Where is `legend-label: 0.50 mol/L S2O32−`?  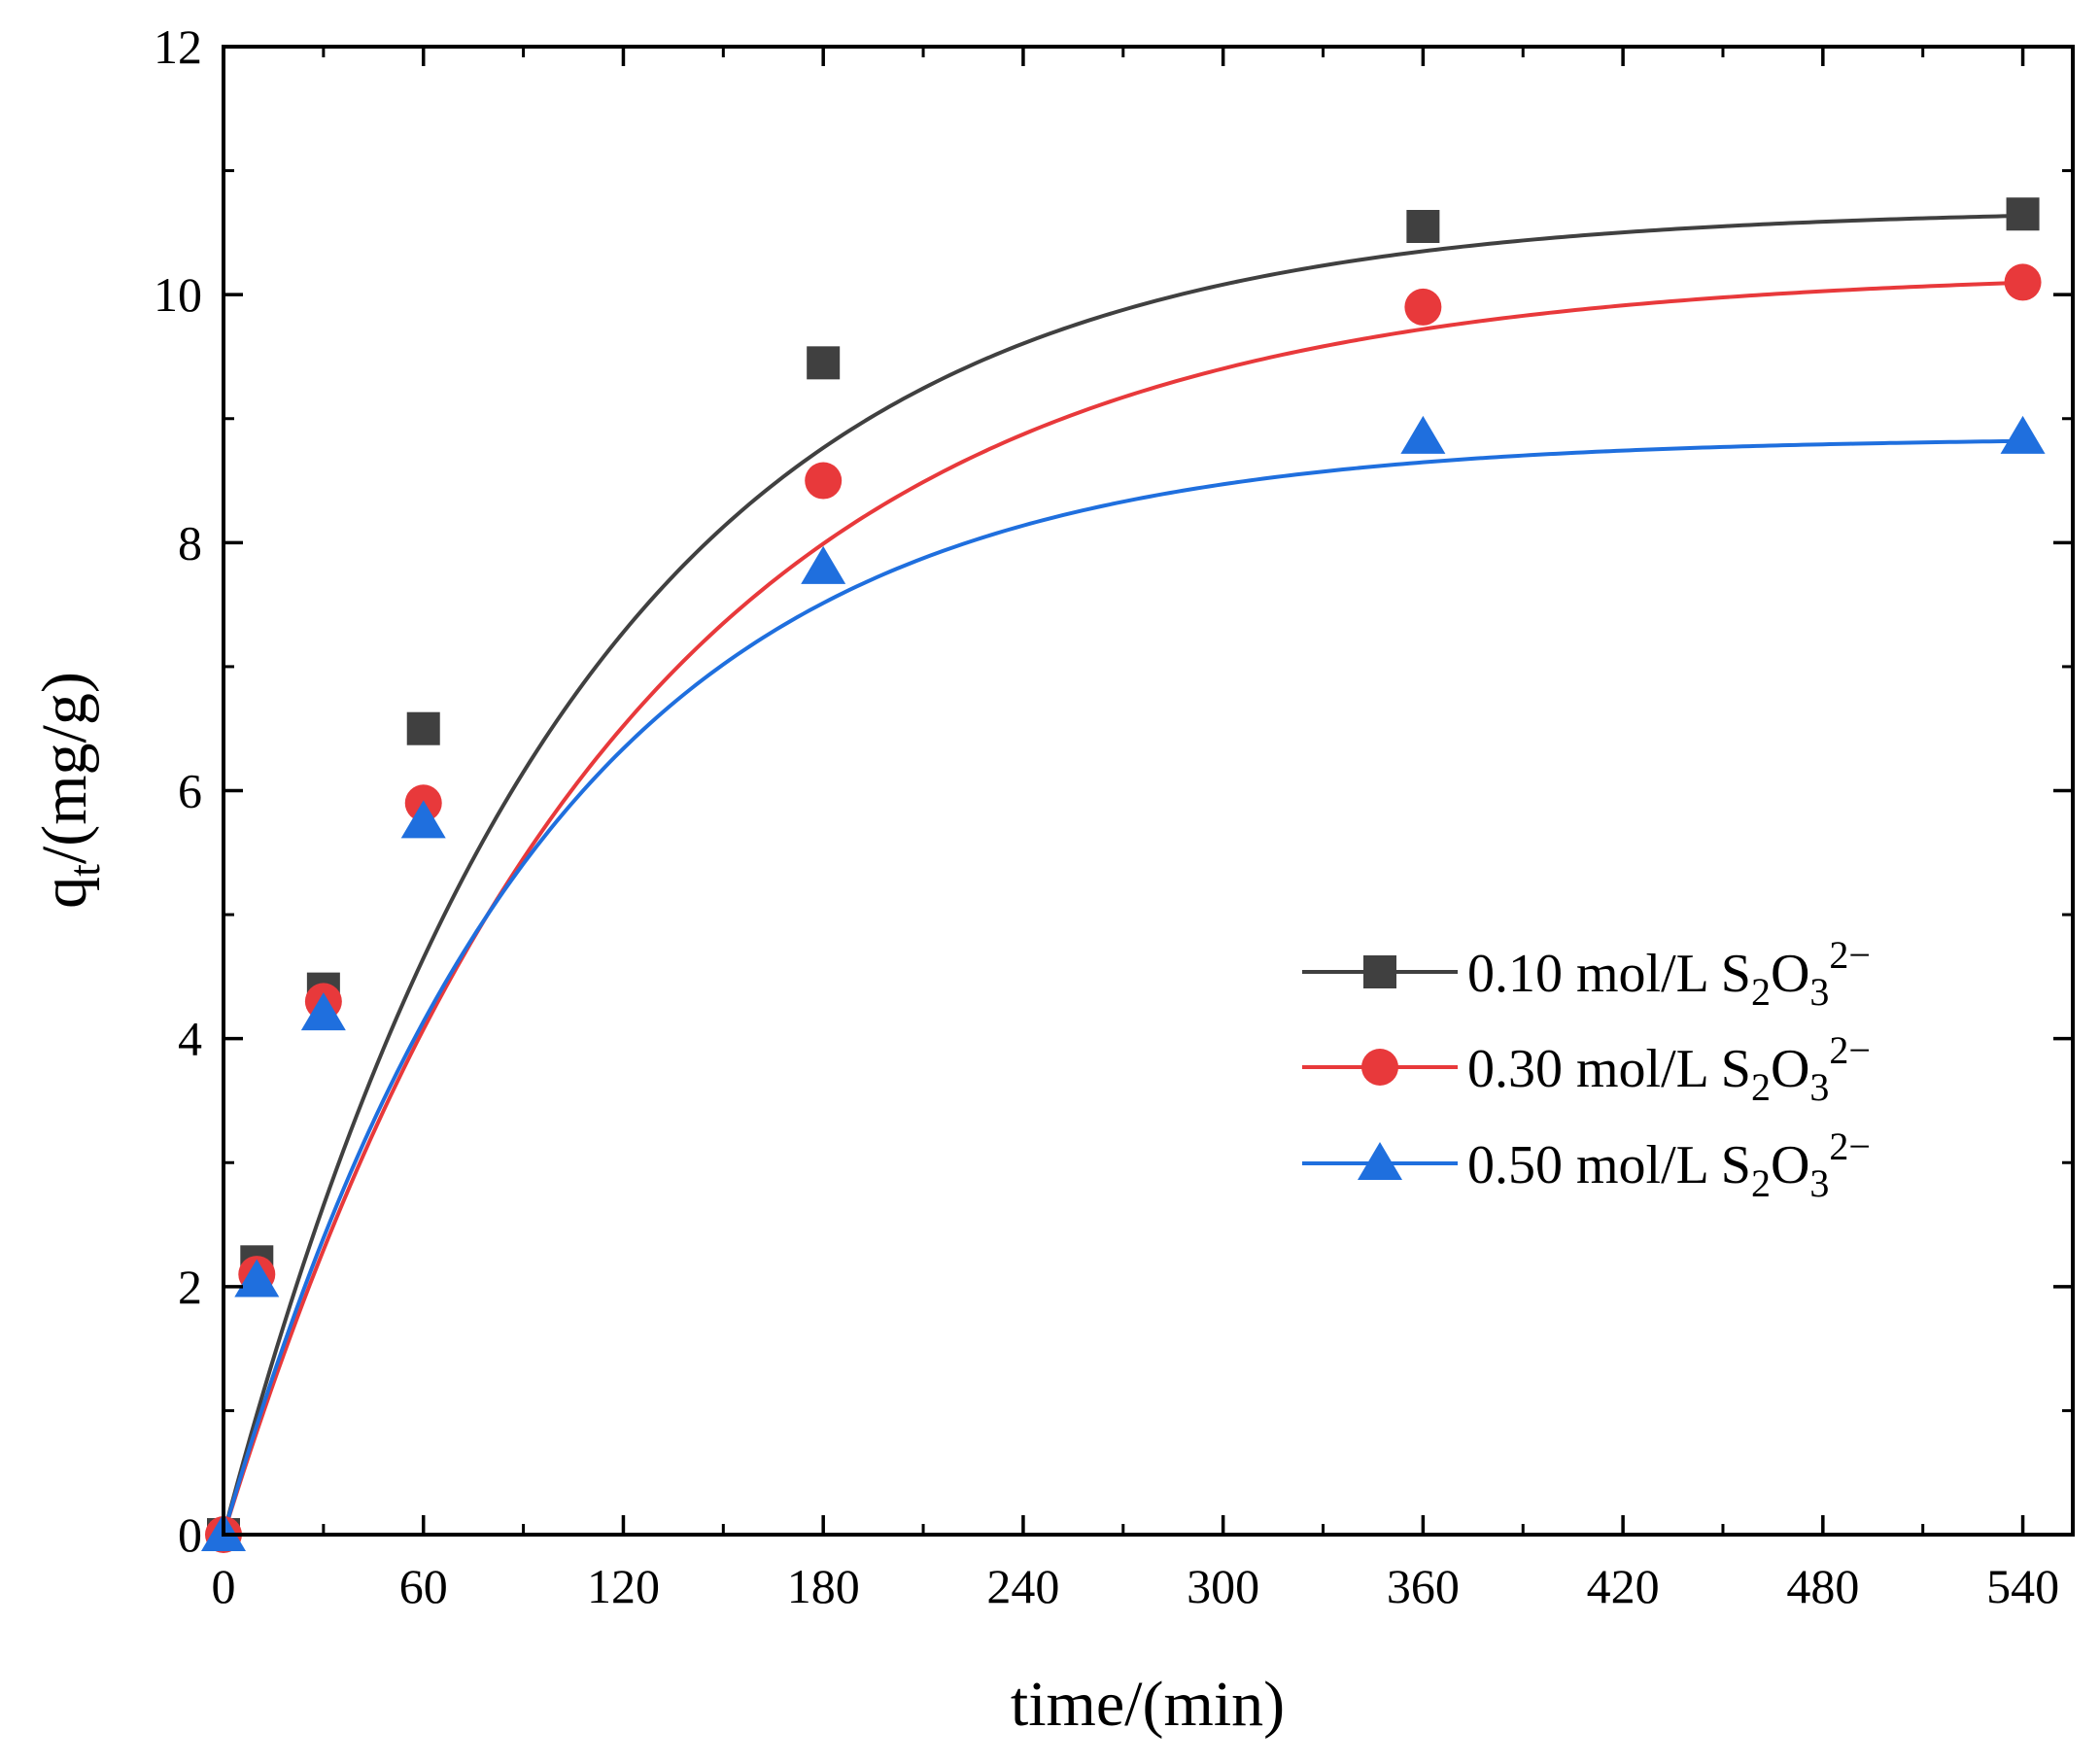 legend-label: 0.50 mol/L S2O32− is located at coordinates (1669, 1164).